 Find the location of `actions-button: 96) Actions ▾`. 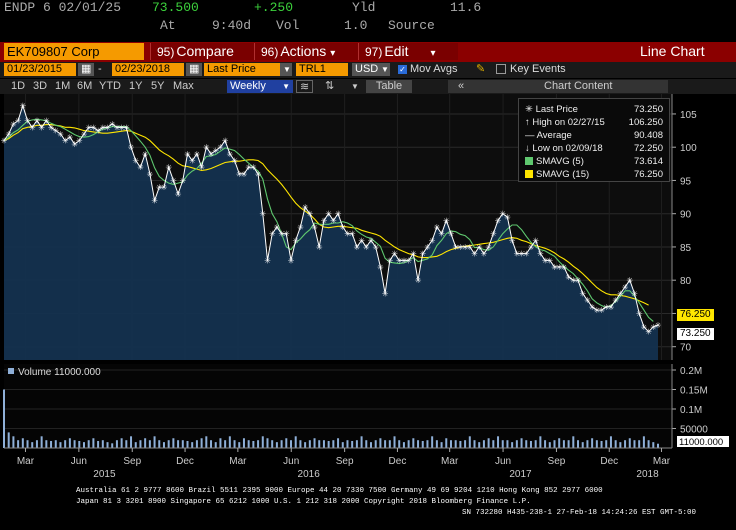

actions-button: 96) Actions ▾ is located at coordinates (306, 51).